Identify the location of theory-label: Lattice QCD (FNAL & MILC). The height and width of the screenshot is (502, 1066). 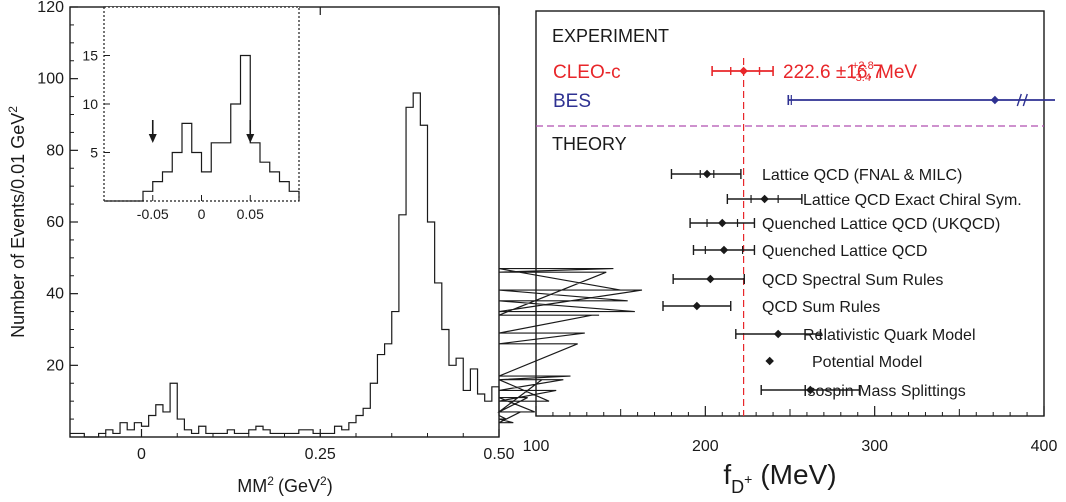
(862, 175).